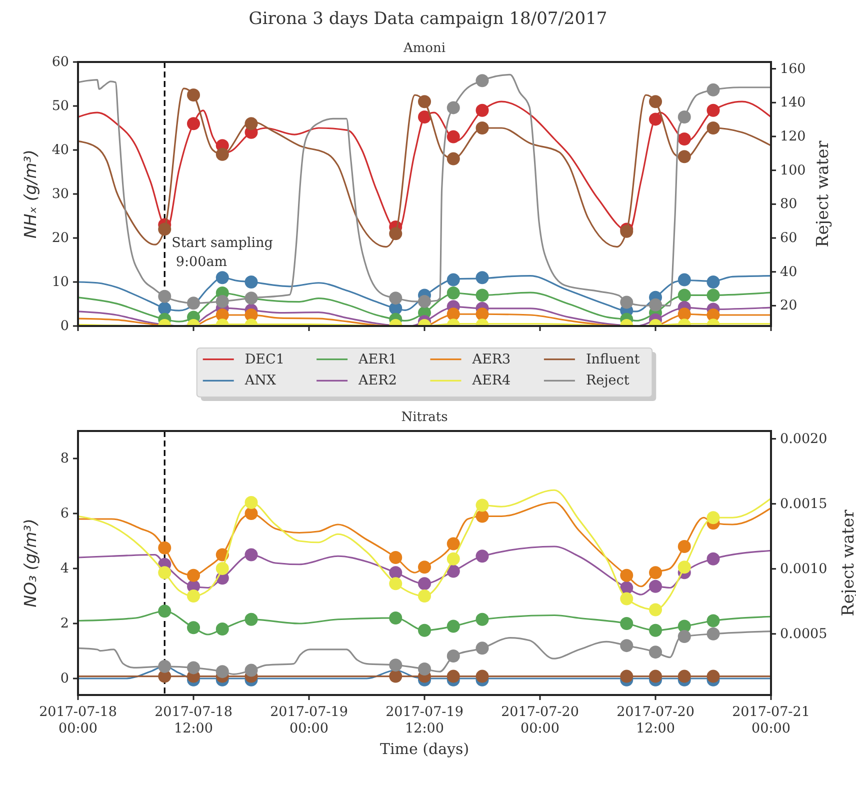 The width and height of the screenshot is (856, 805). I want to click on y2-tick-label: 0.0005, so click(804, 634).